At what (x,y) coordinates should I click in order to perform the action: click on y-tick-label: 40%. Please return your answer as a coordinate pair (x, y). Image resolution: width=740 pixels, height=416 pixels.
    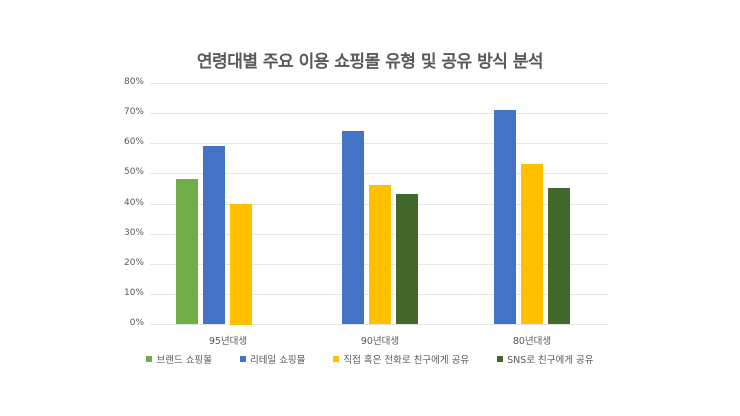
    Looking at the image, I should click on (133, 203).